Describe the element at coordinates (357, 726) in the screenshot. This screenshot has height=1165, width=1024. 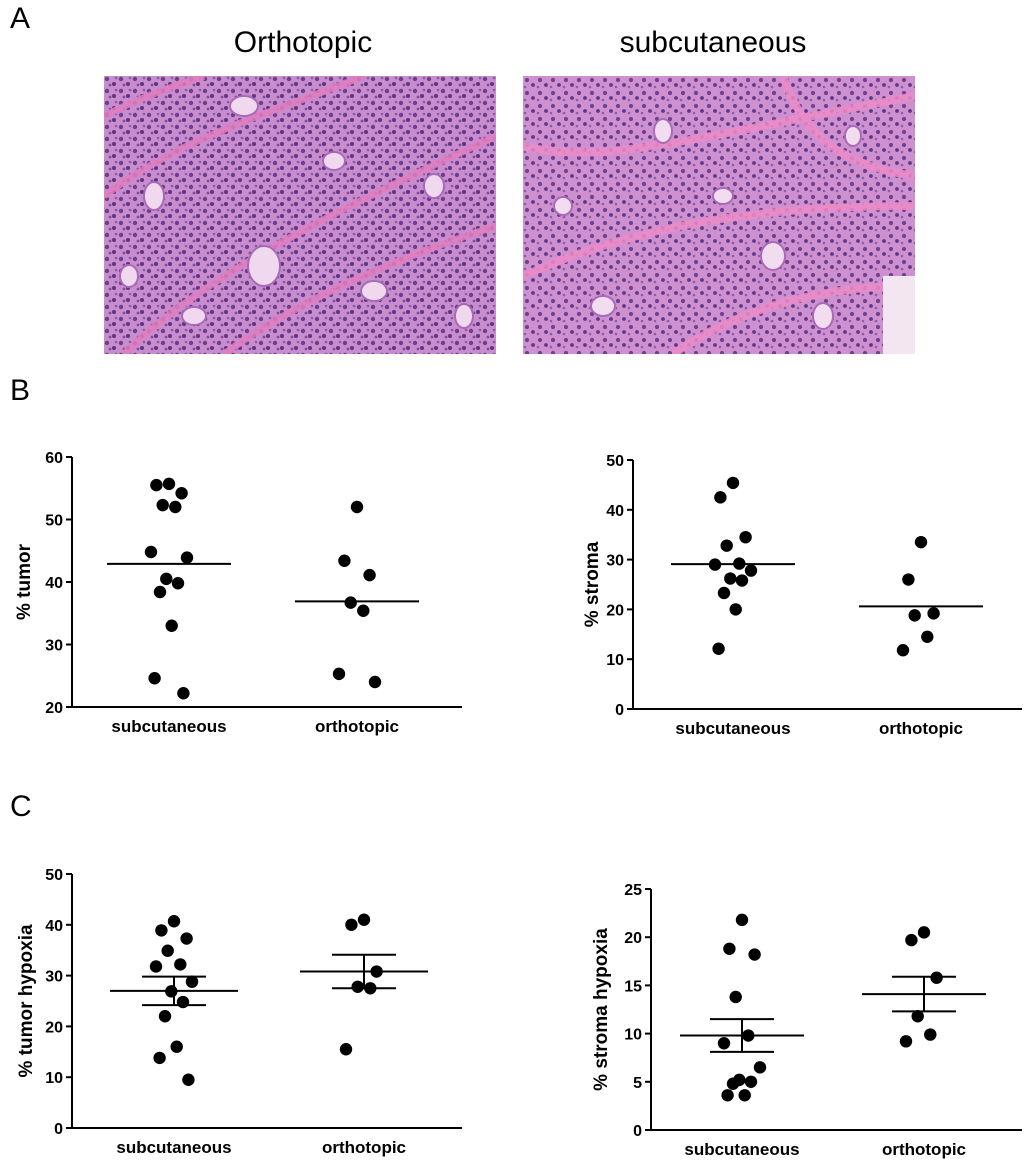
I see `tumor-category-label-orthotopic: orthotopic` at that location.